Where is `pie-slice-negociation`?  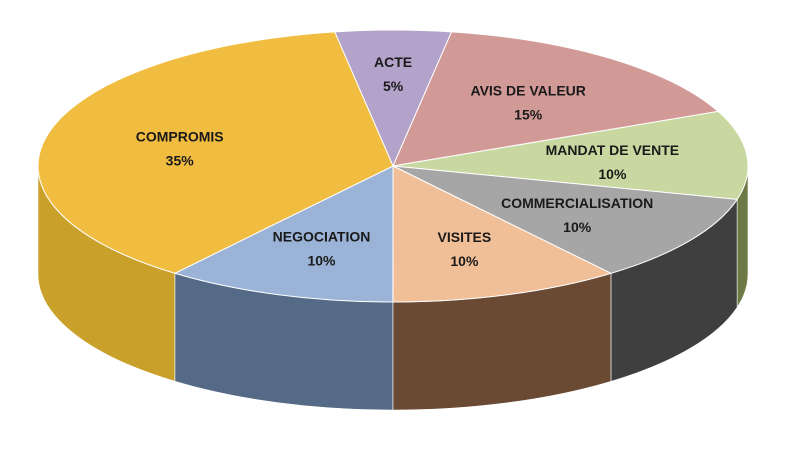
pie-slice-negociation is located at coordinates (283, 234).